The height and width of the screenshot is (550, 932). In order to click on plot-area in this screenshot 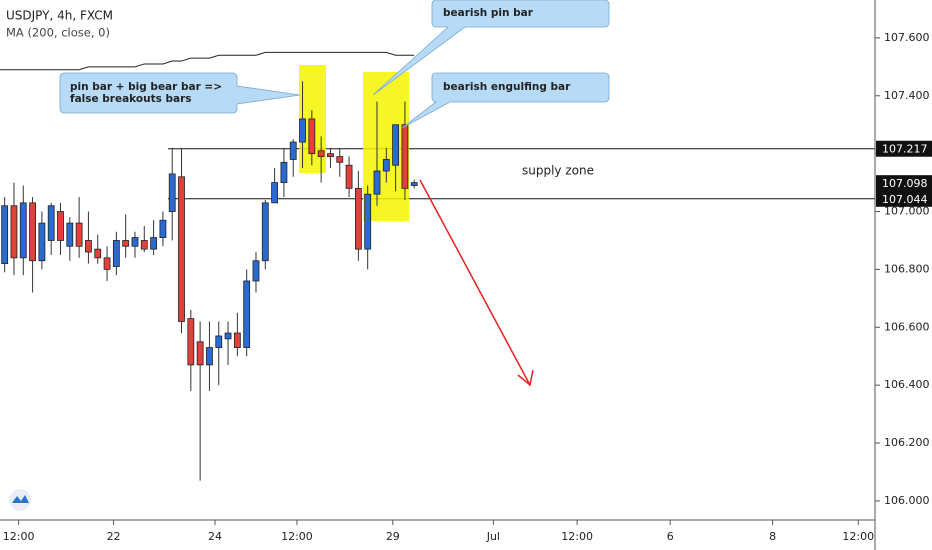, I will do `click(521, 174)`.